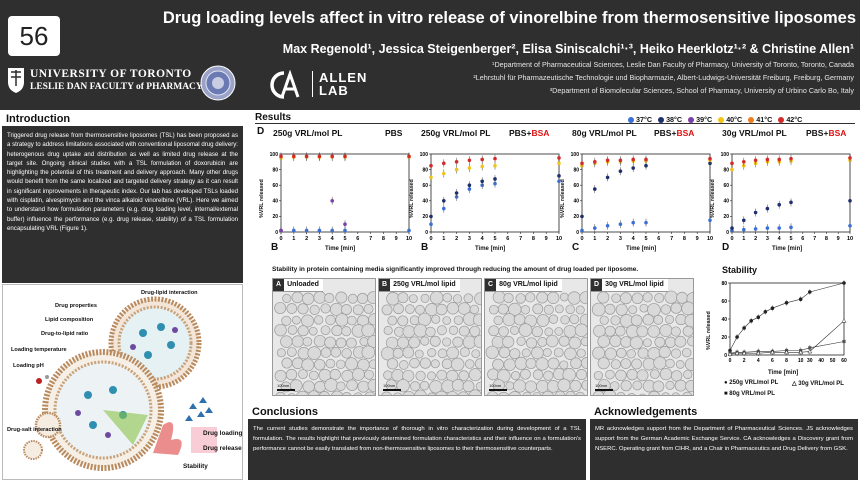  Describe the element at coordinates (641, 249) in the screenshot. I see `panel-3-xlabel: Time [min]` at that location.